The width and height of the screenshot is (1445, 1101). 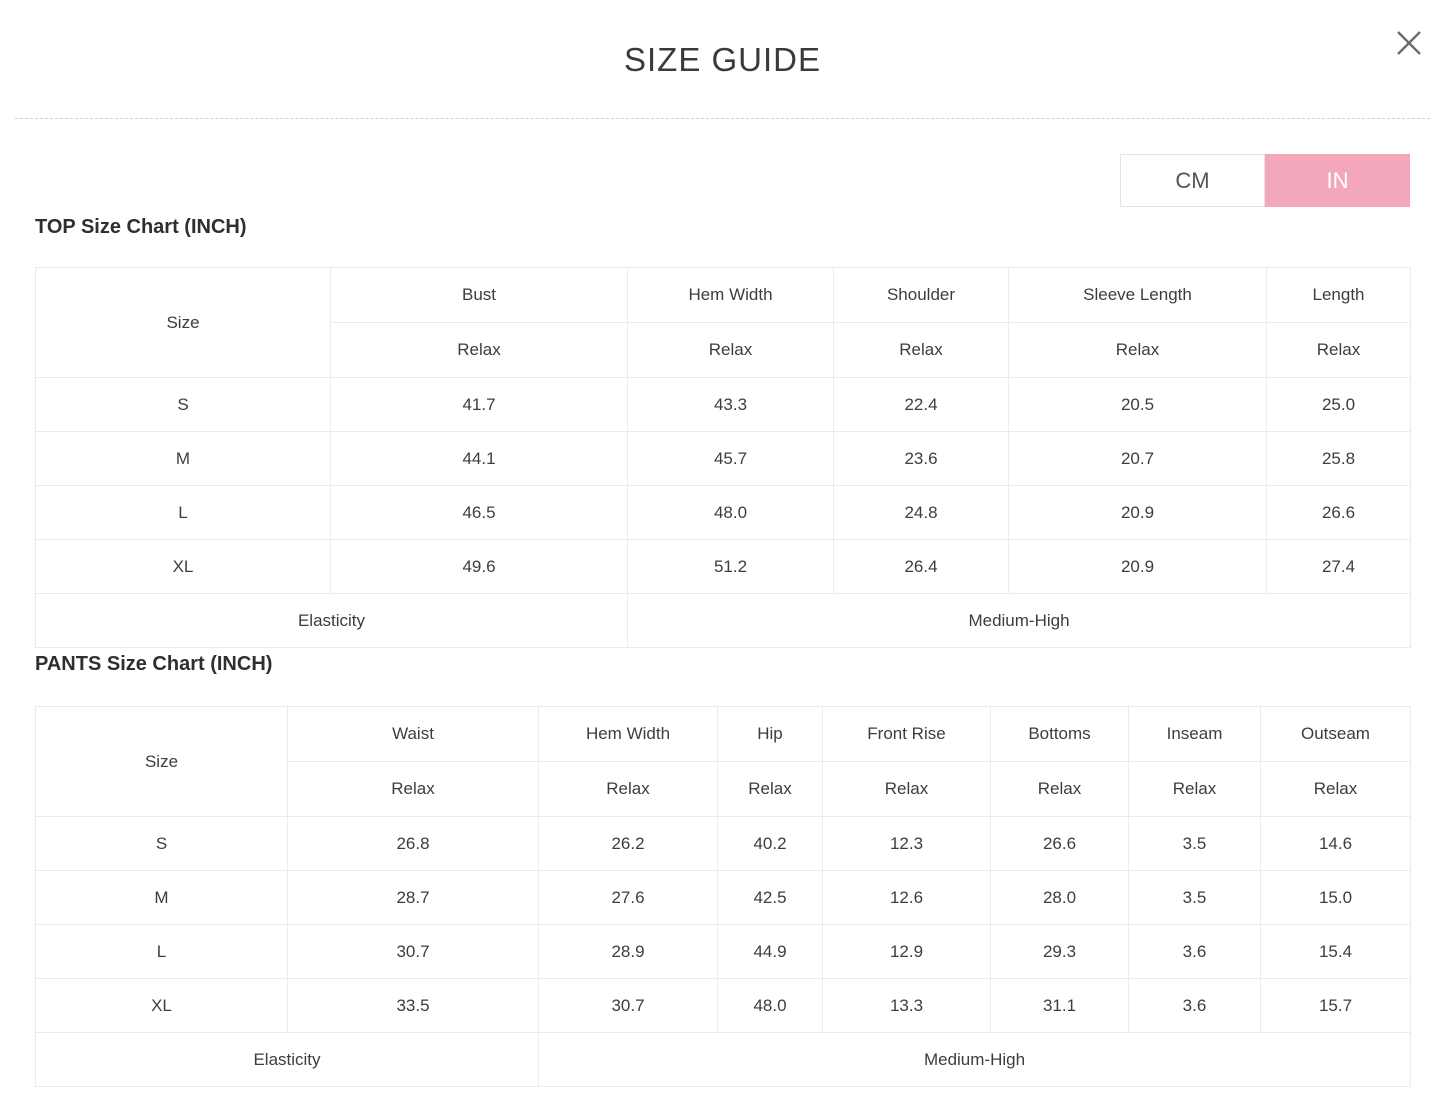 I want to click on value-cell: 33.5, so click(x=413, y=1005).